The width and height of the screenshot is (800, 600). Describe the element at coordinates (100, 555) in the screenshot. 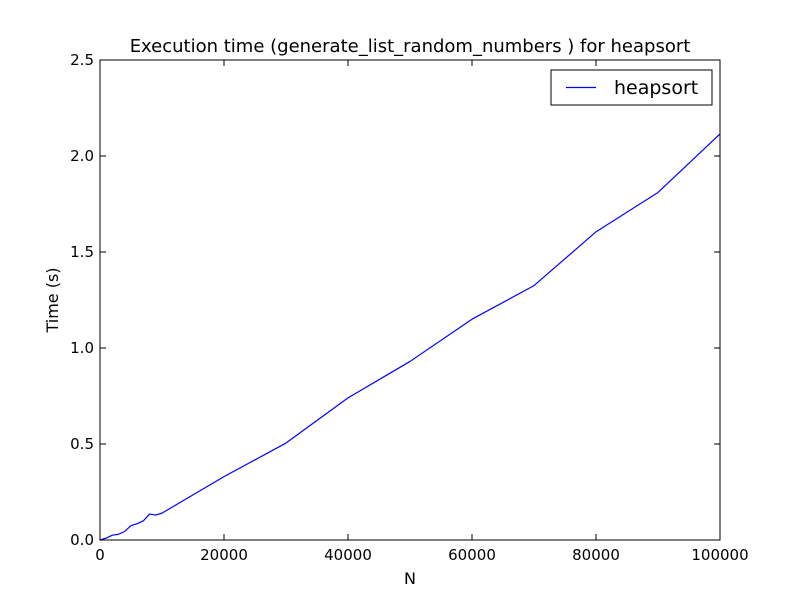

I see `x-tick-label: 0` at that location.